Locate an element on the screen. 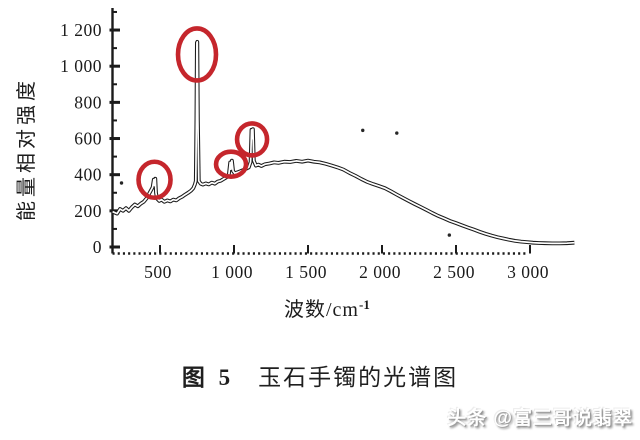  y-axis-title: 能量相对强度 is located at coordinates (27, 149).